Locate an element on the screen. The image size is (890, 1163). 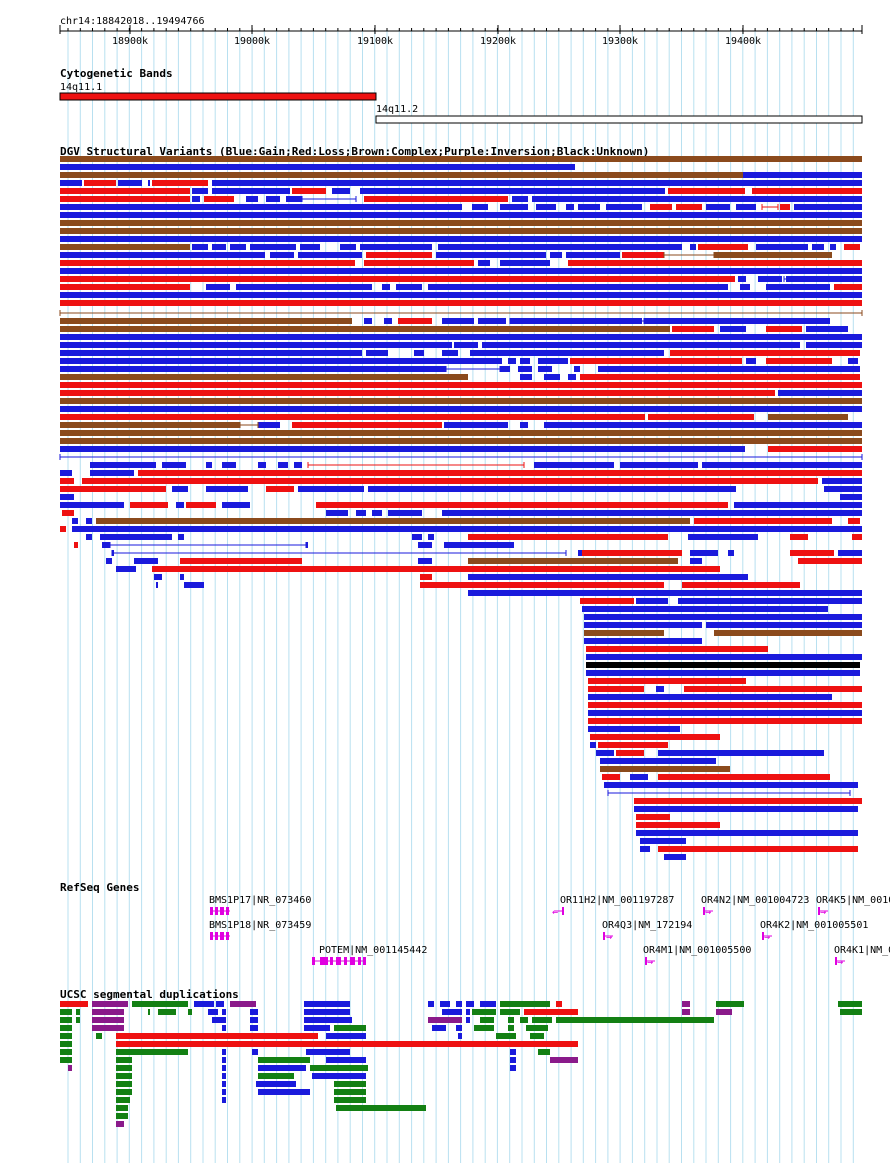
segdup-features is located at coordinates (461, 1064).